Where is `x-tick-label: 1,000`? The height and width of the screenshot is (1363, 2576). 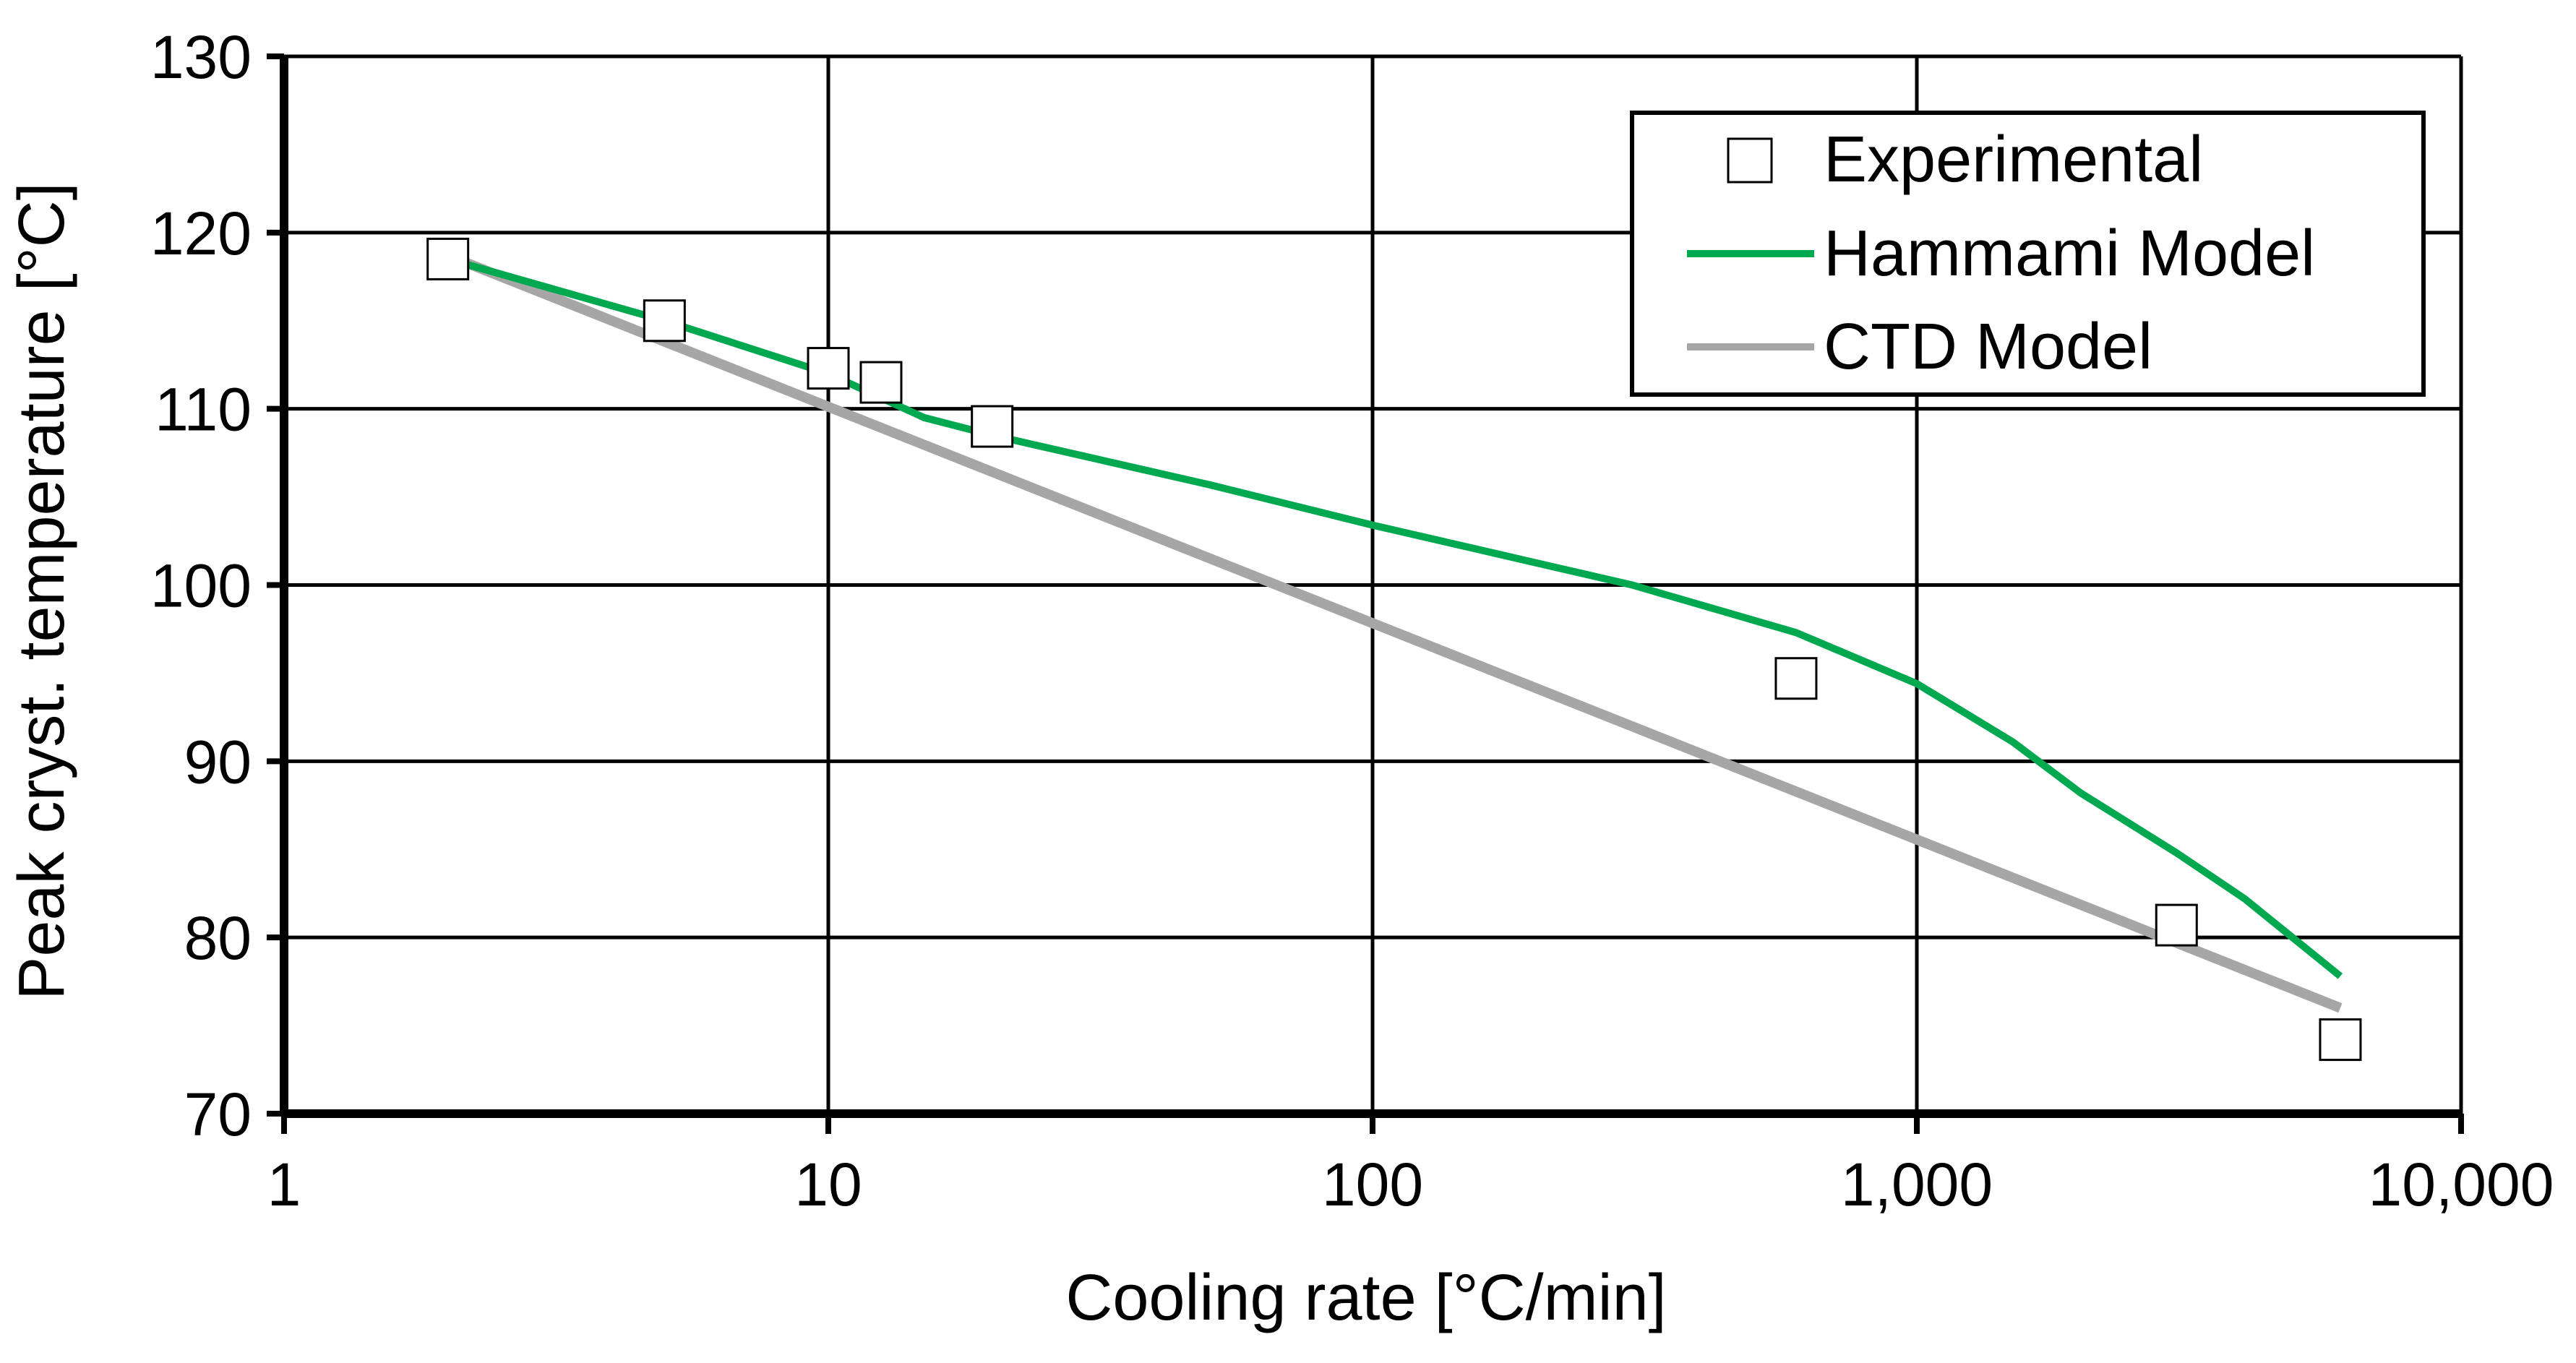 x-tick-label: 1,000 is located at coordinates (1917, 1184).